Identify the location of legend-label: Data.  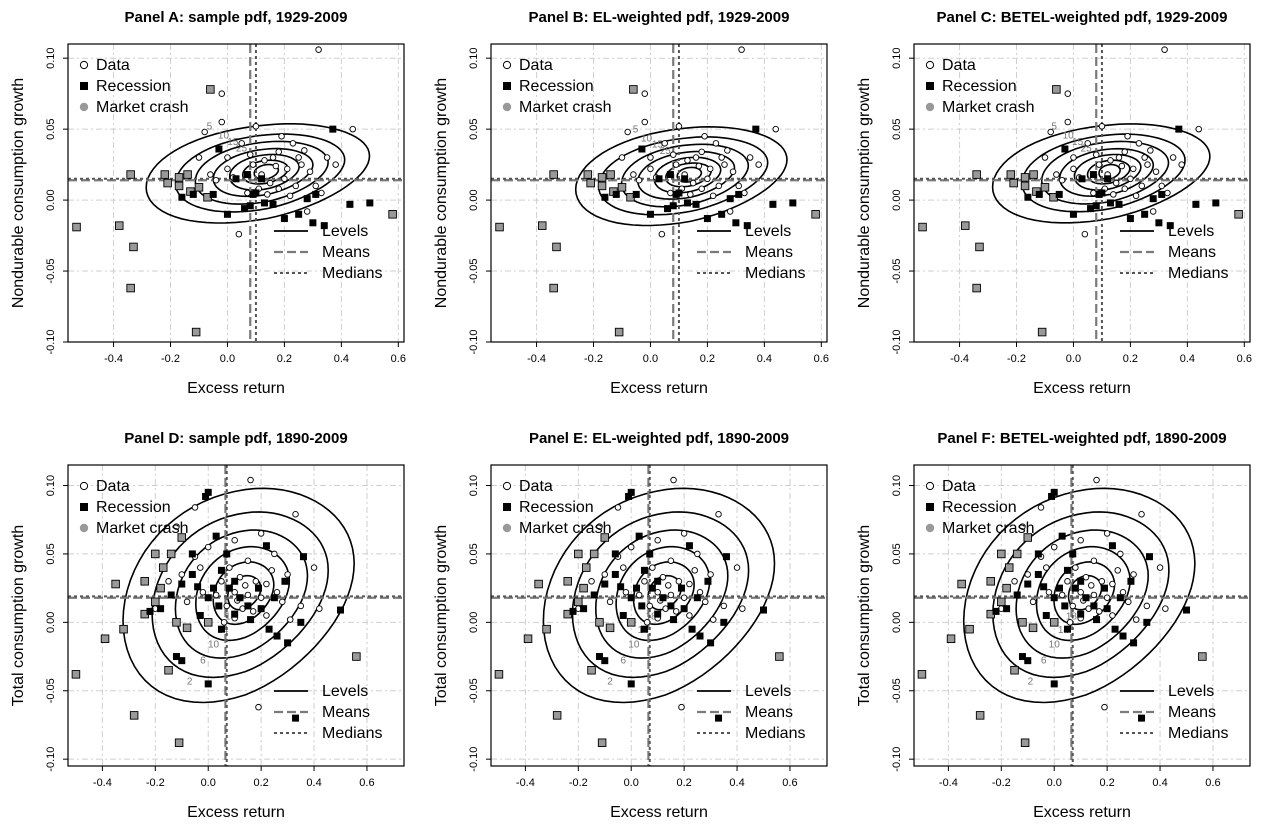
(959, 486).